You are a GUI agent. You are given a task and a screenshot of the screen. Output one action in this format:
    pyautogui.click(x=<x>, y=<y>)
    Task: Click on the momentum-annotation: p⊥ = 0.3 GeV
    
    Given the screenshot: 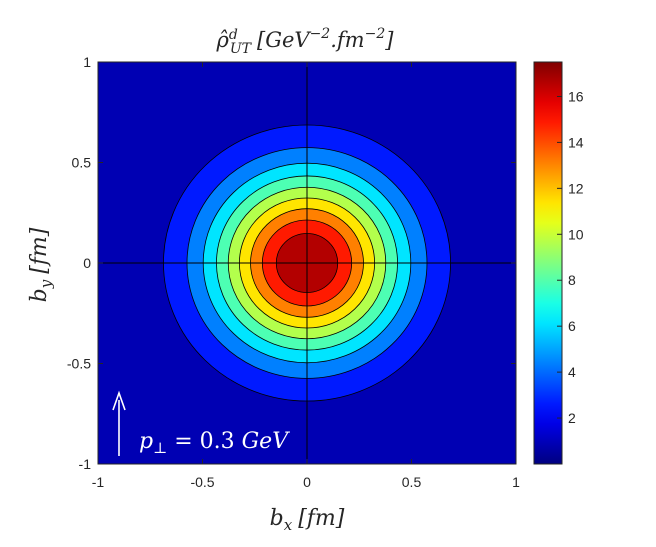 What is the action you would take?
    pyautogui.click(x=201, y=423)
    